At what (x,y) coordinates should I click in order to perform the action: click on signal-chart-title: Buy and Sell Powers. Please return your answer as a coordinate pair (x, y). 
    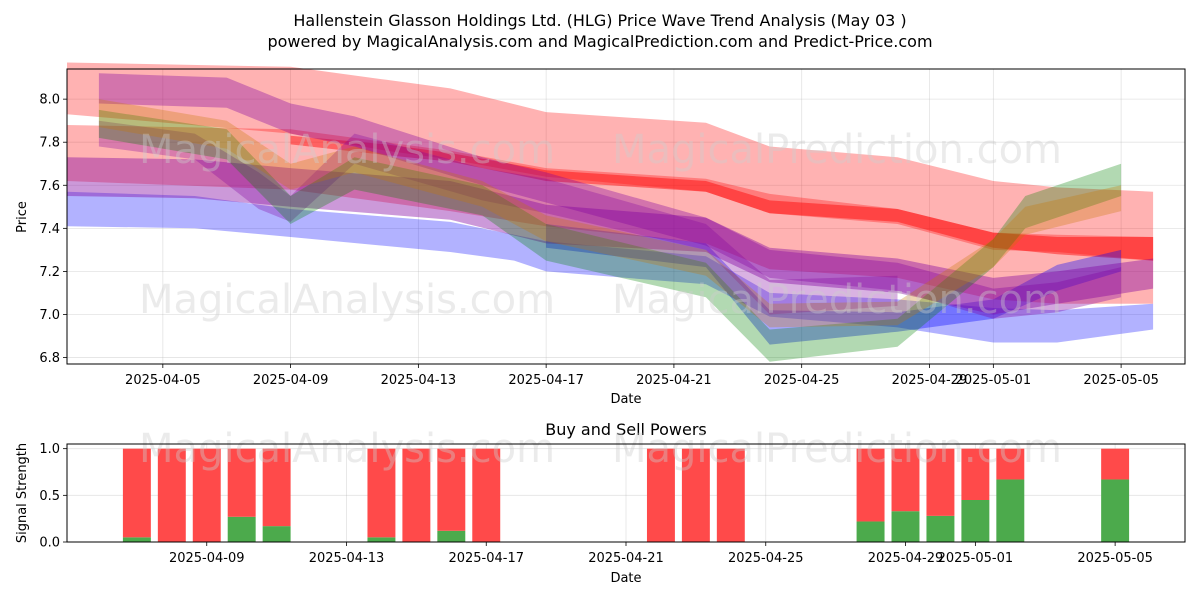
    Looking at the image, I should click on (626, 429).